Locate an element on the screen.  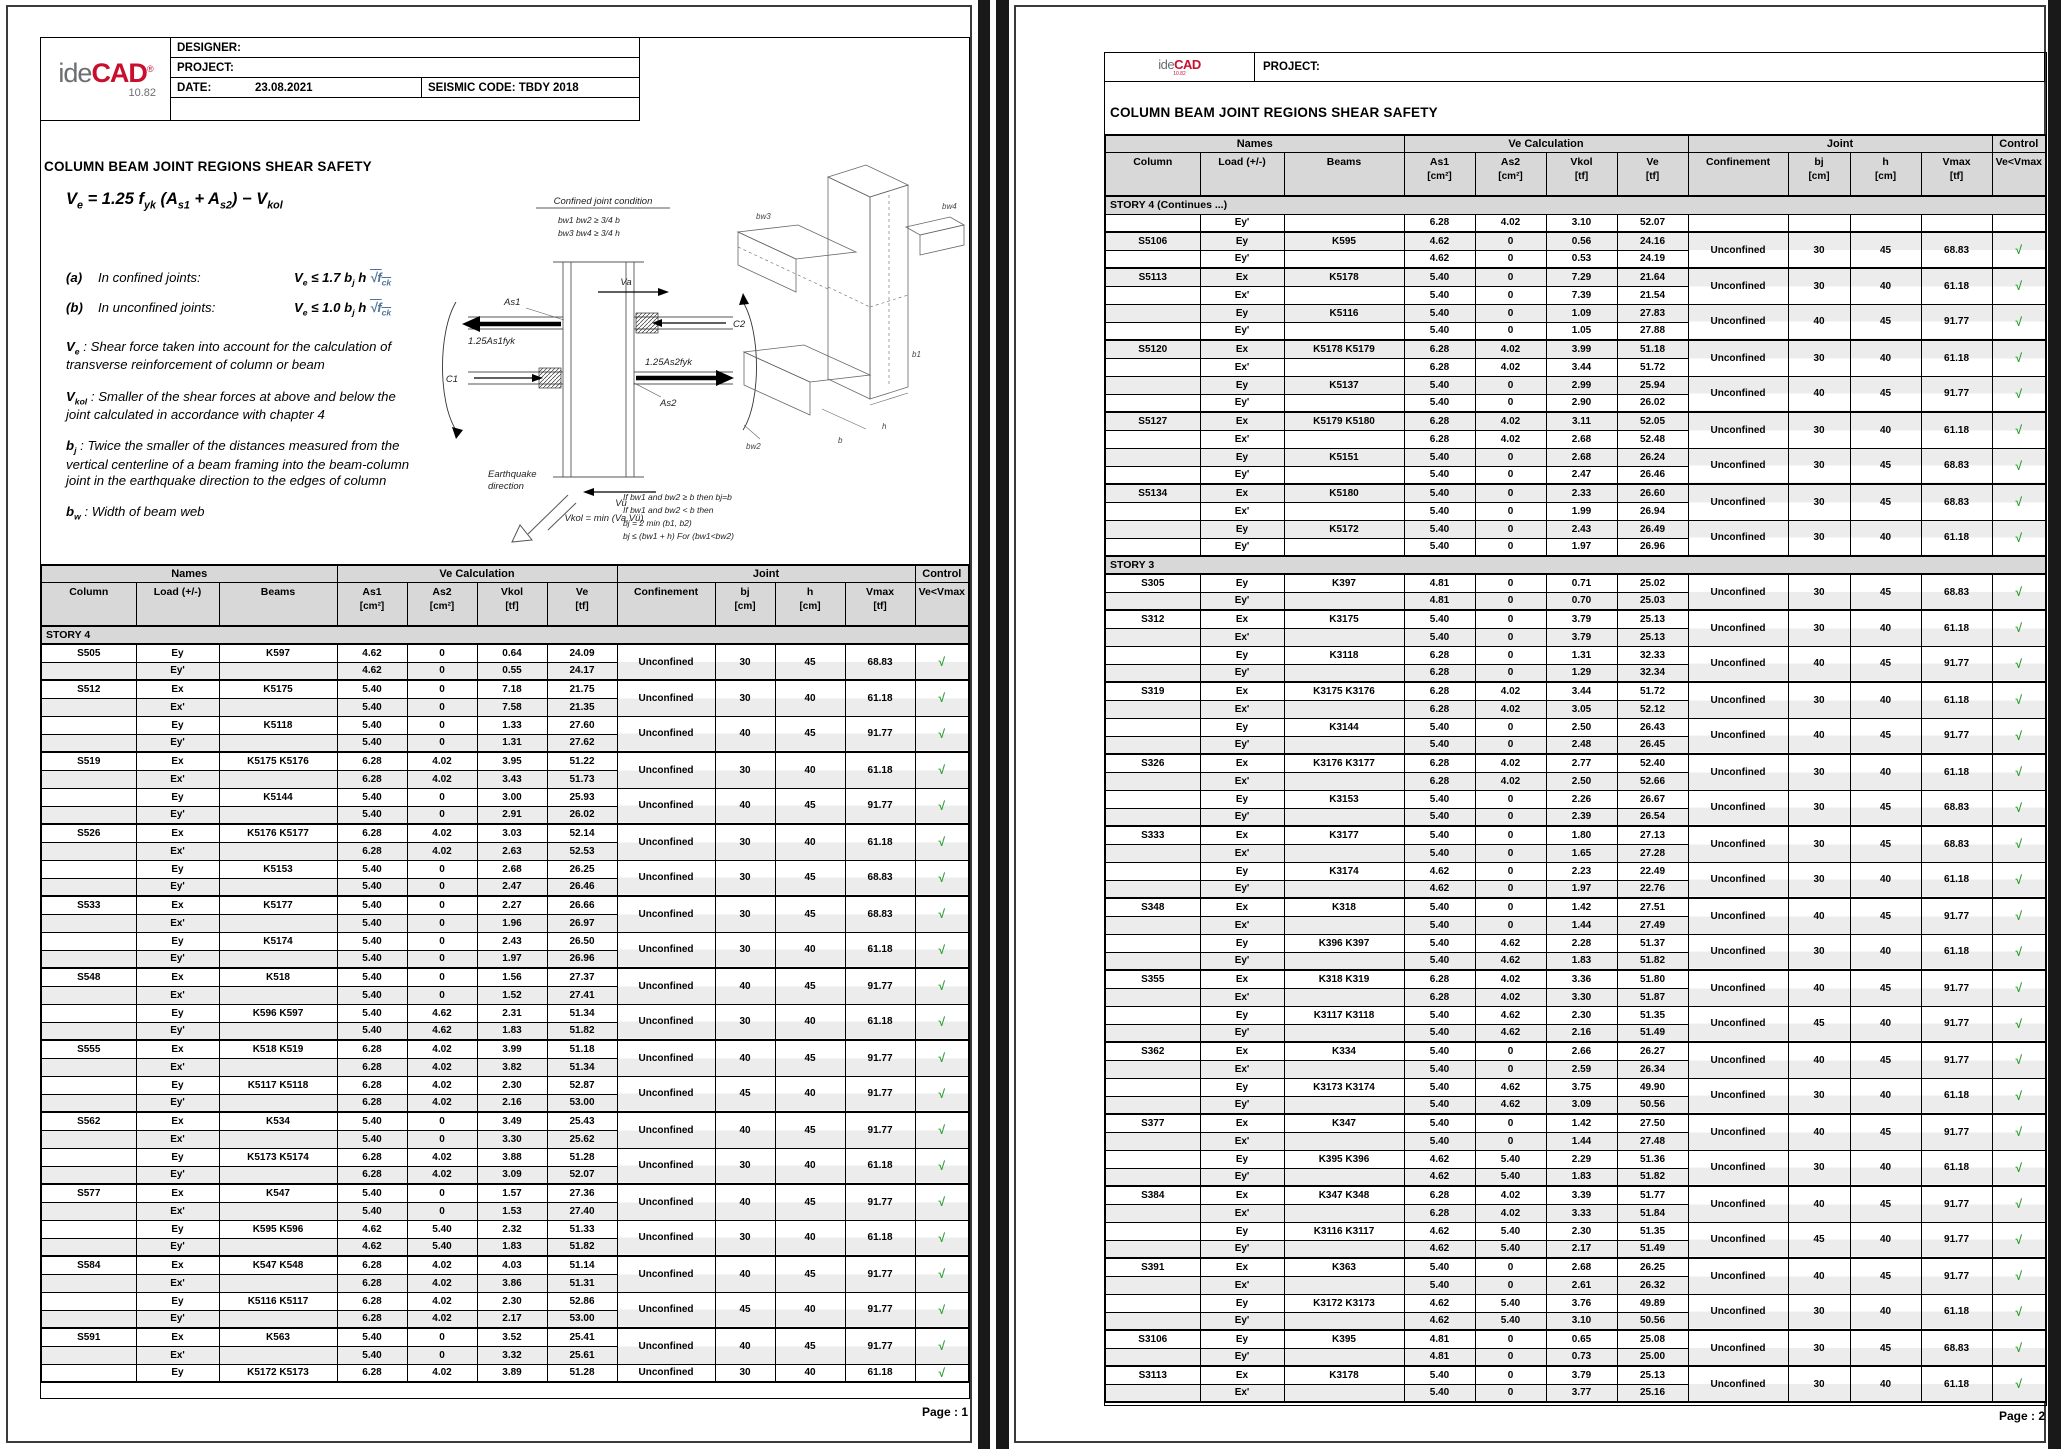
cell: 24.16 is located at coordinates (1652, 240).